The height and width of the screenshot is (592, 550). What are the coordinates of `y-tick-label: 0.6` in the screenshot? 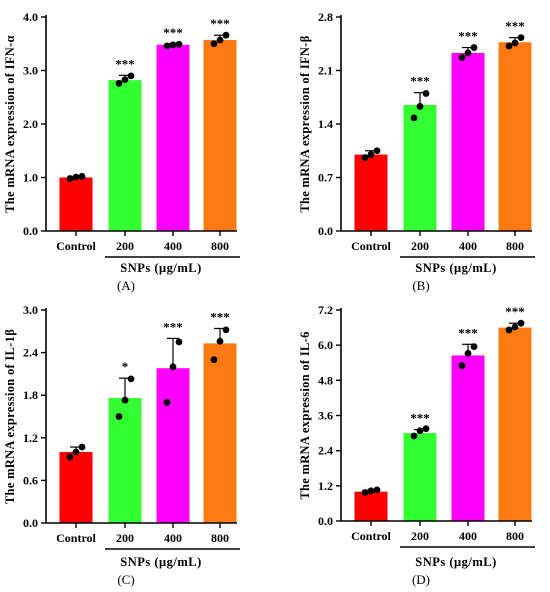 It's located at (30, 480).